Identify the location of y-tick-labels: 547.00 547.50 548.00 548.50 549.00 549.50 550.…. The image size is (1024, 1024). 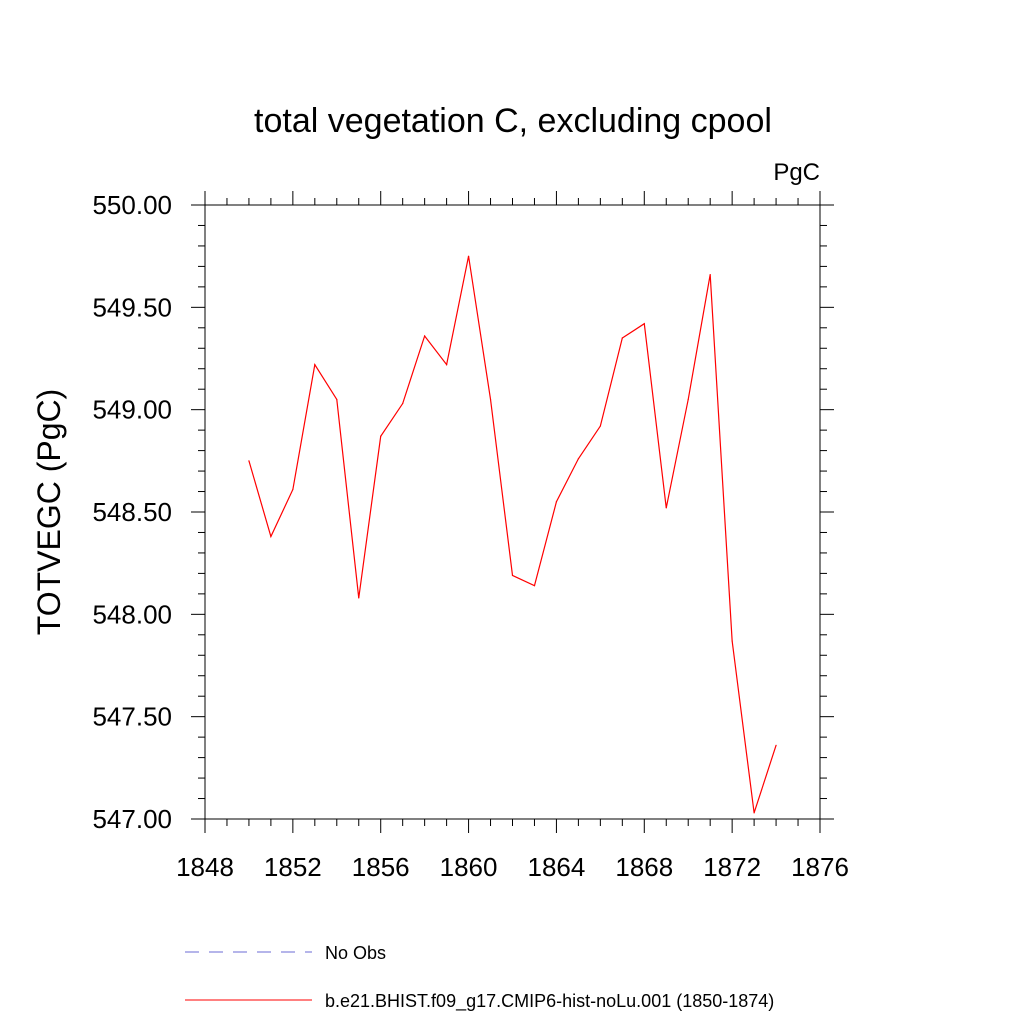
(132, 512).